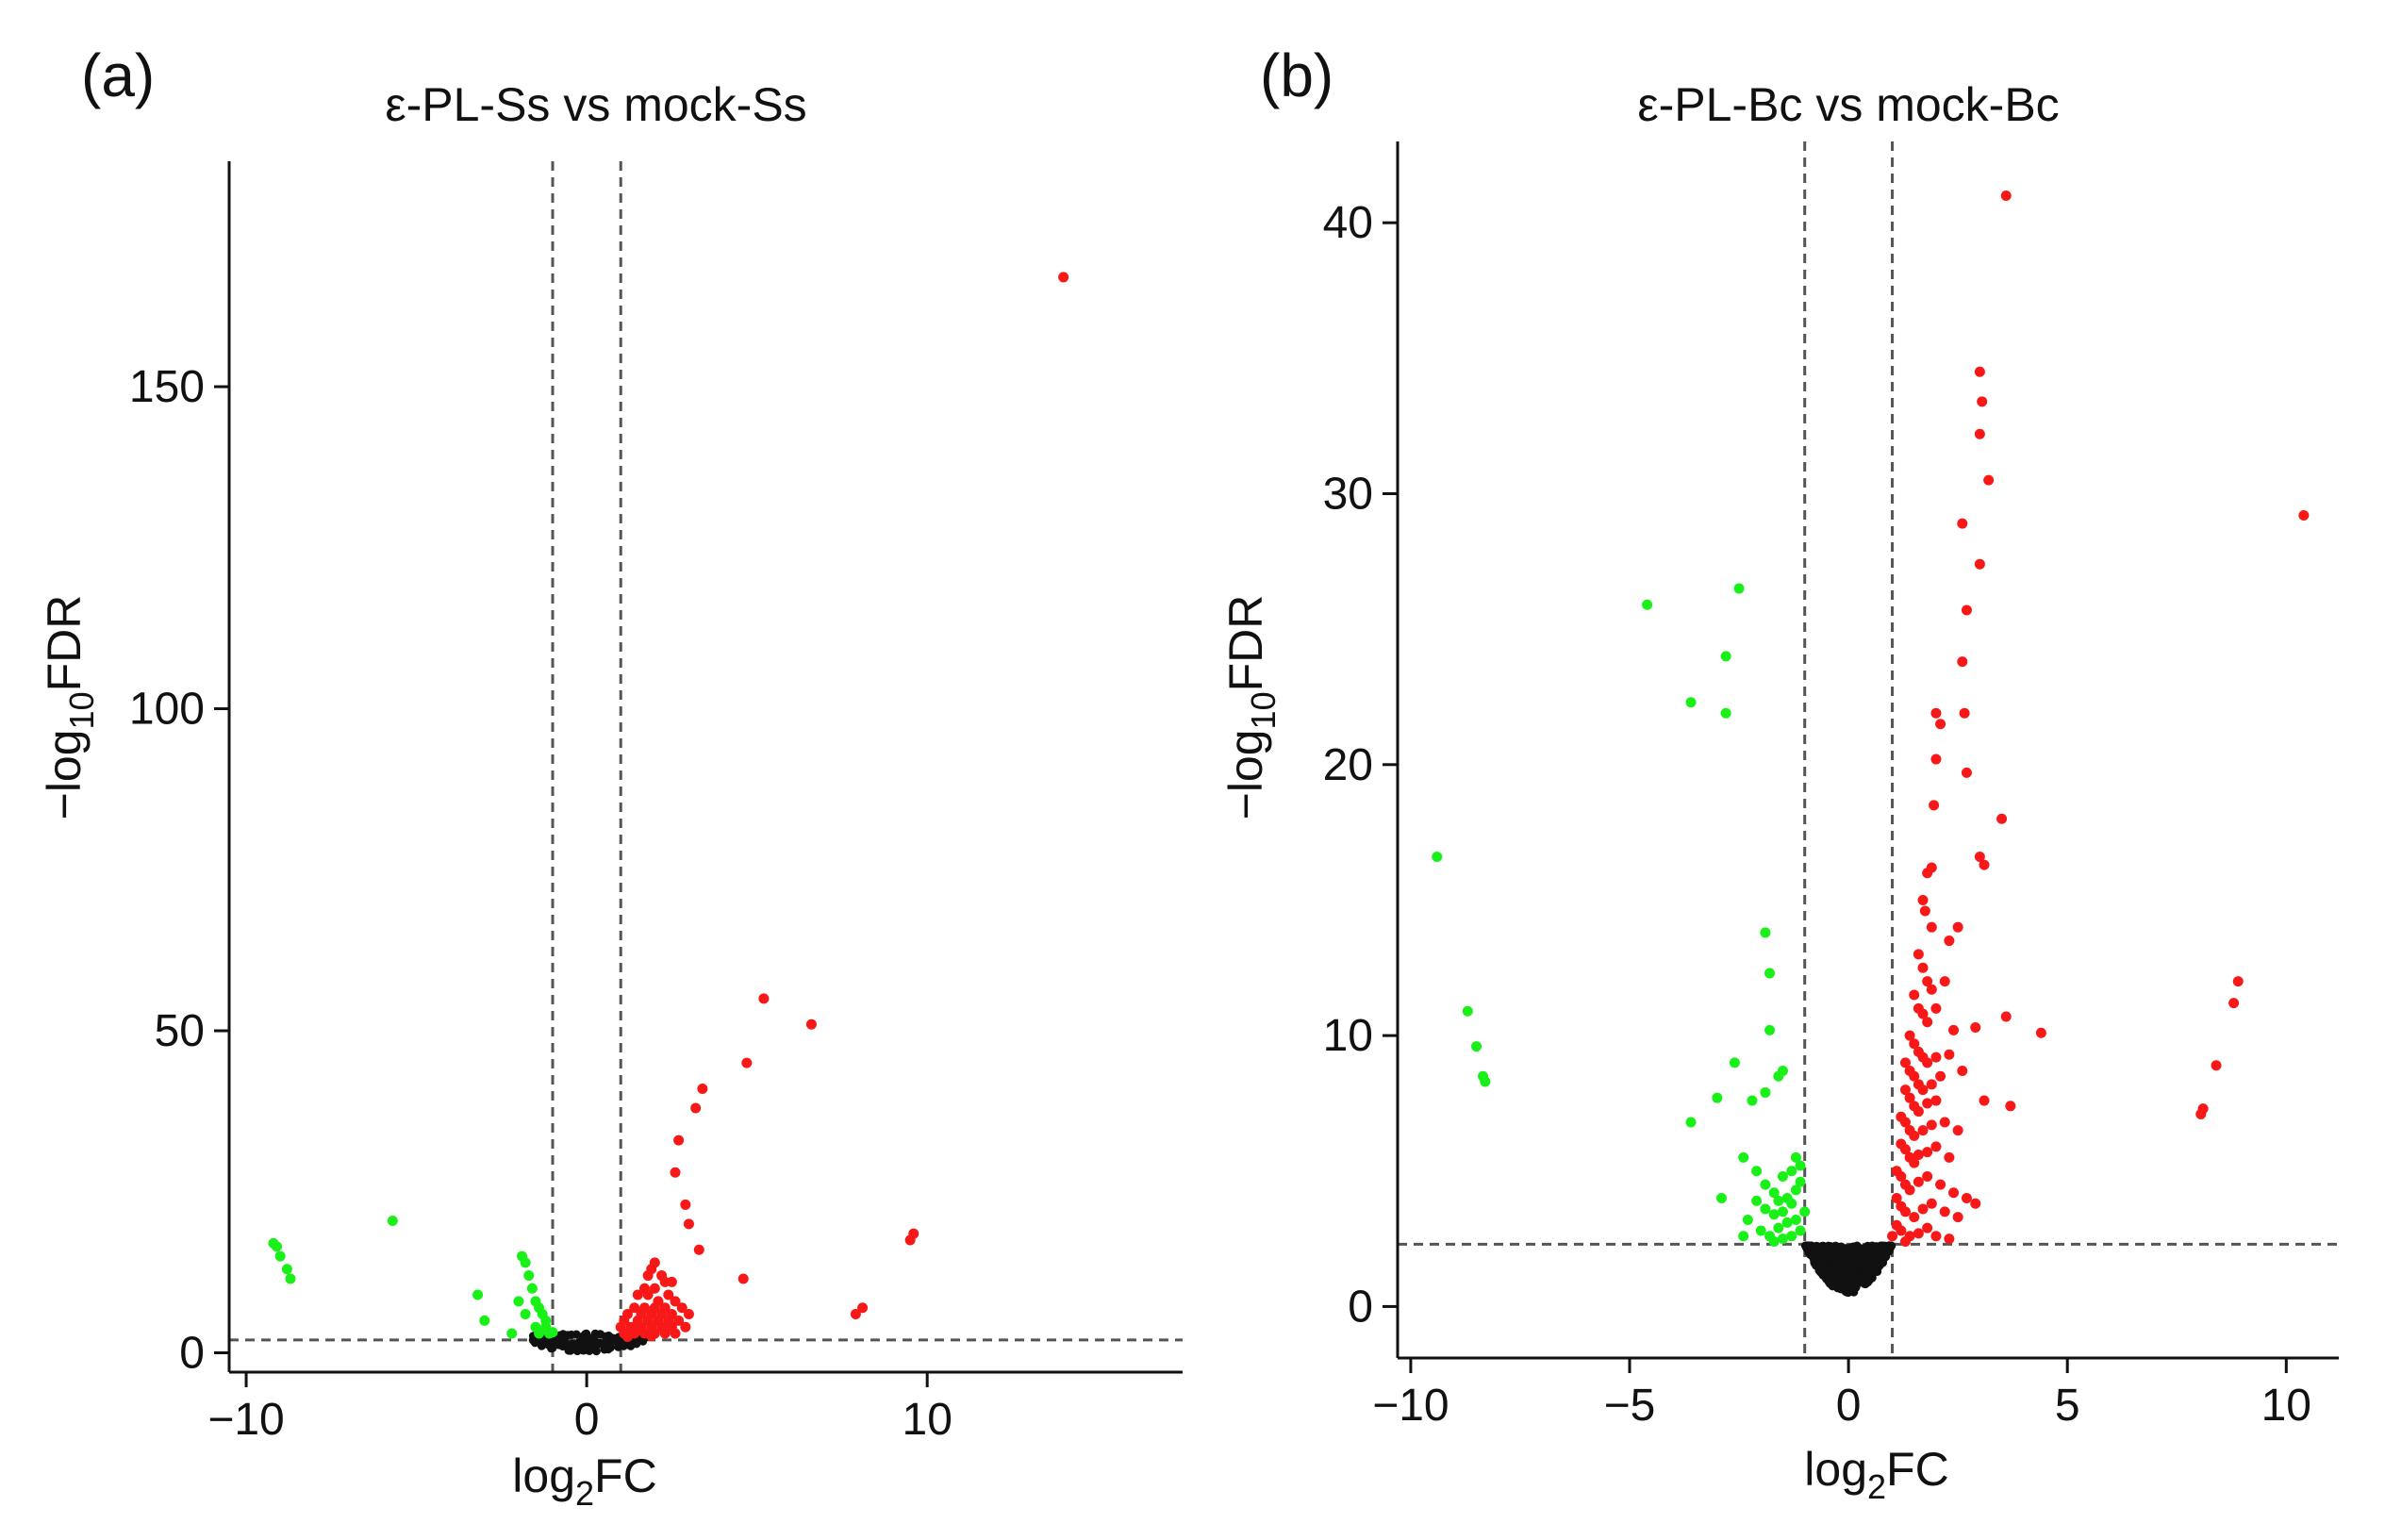  What do you see at coordinates (192, 1354) in the screenshot?
I see `panel-a-y-tick-label: 0` at bounding box center [192, 1354].